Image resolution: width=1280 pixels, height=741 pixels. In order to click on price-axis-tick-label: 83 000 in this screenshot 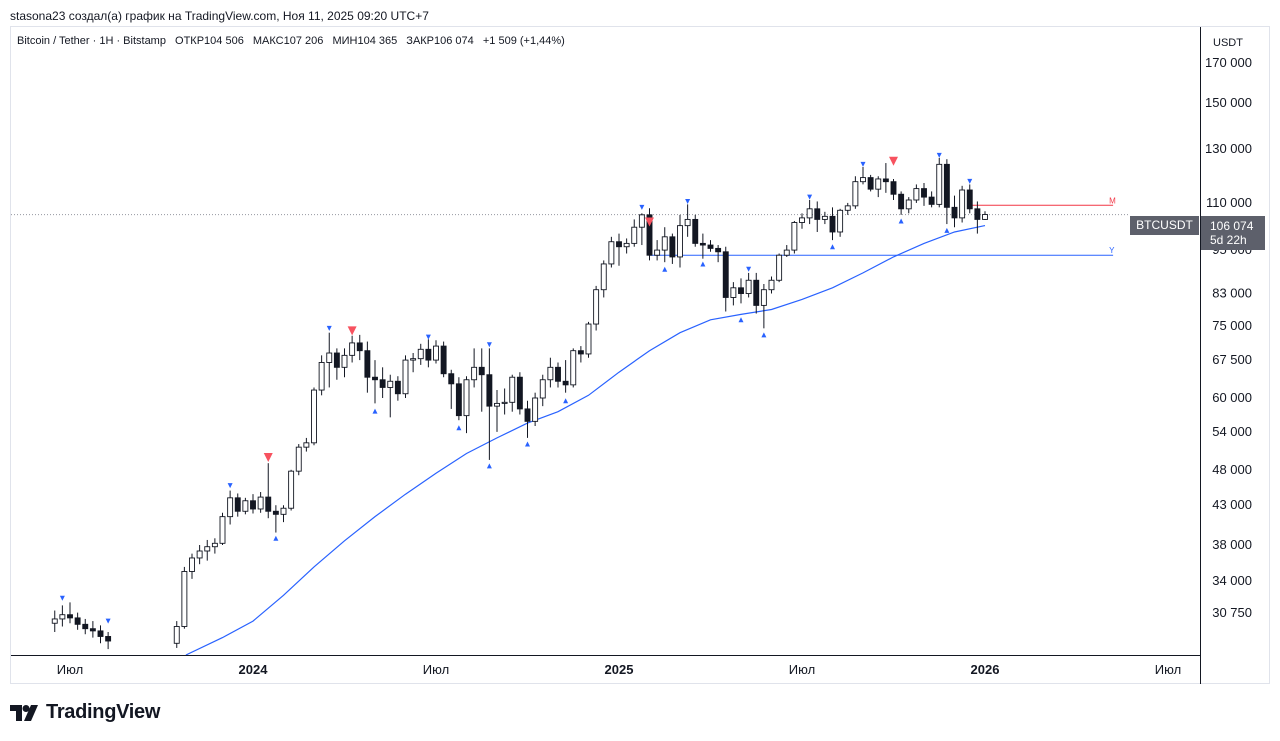, I will do `click(1232, 293)`.